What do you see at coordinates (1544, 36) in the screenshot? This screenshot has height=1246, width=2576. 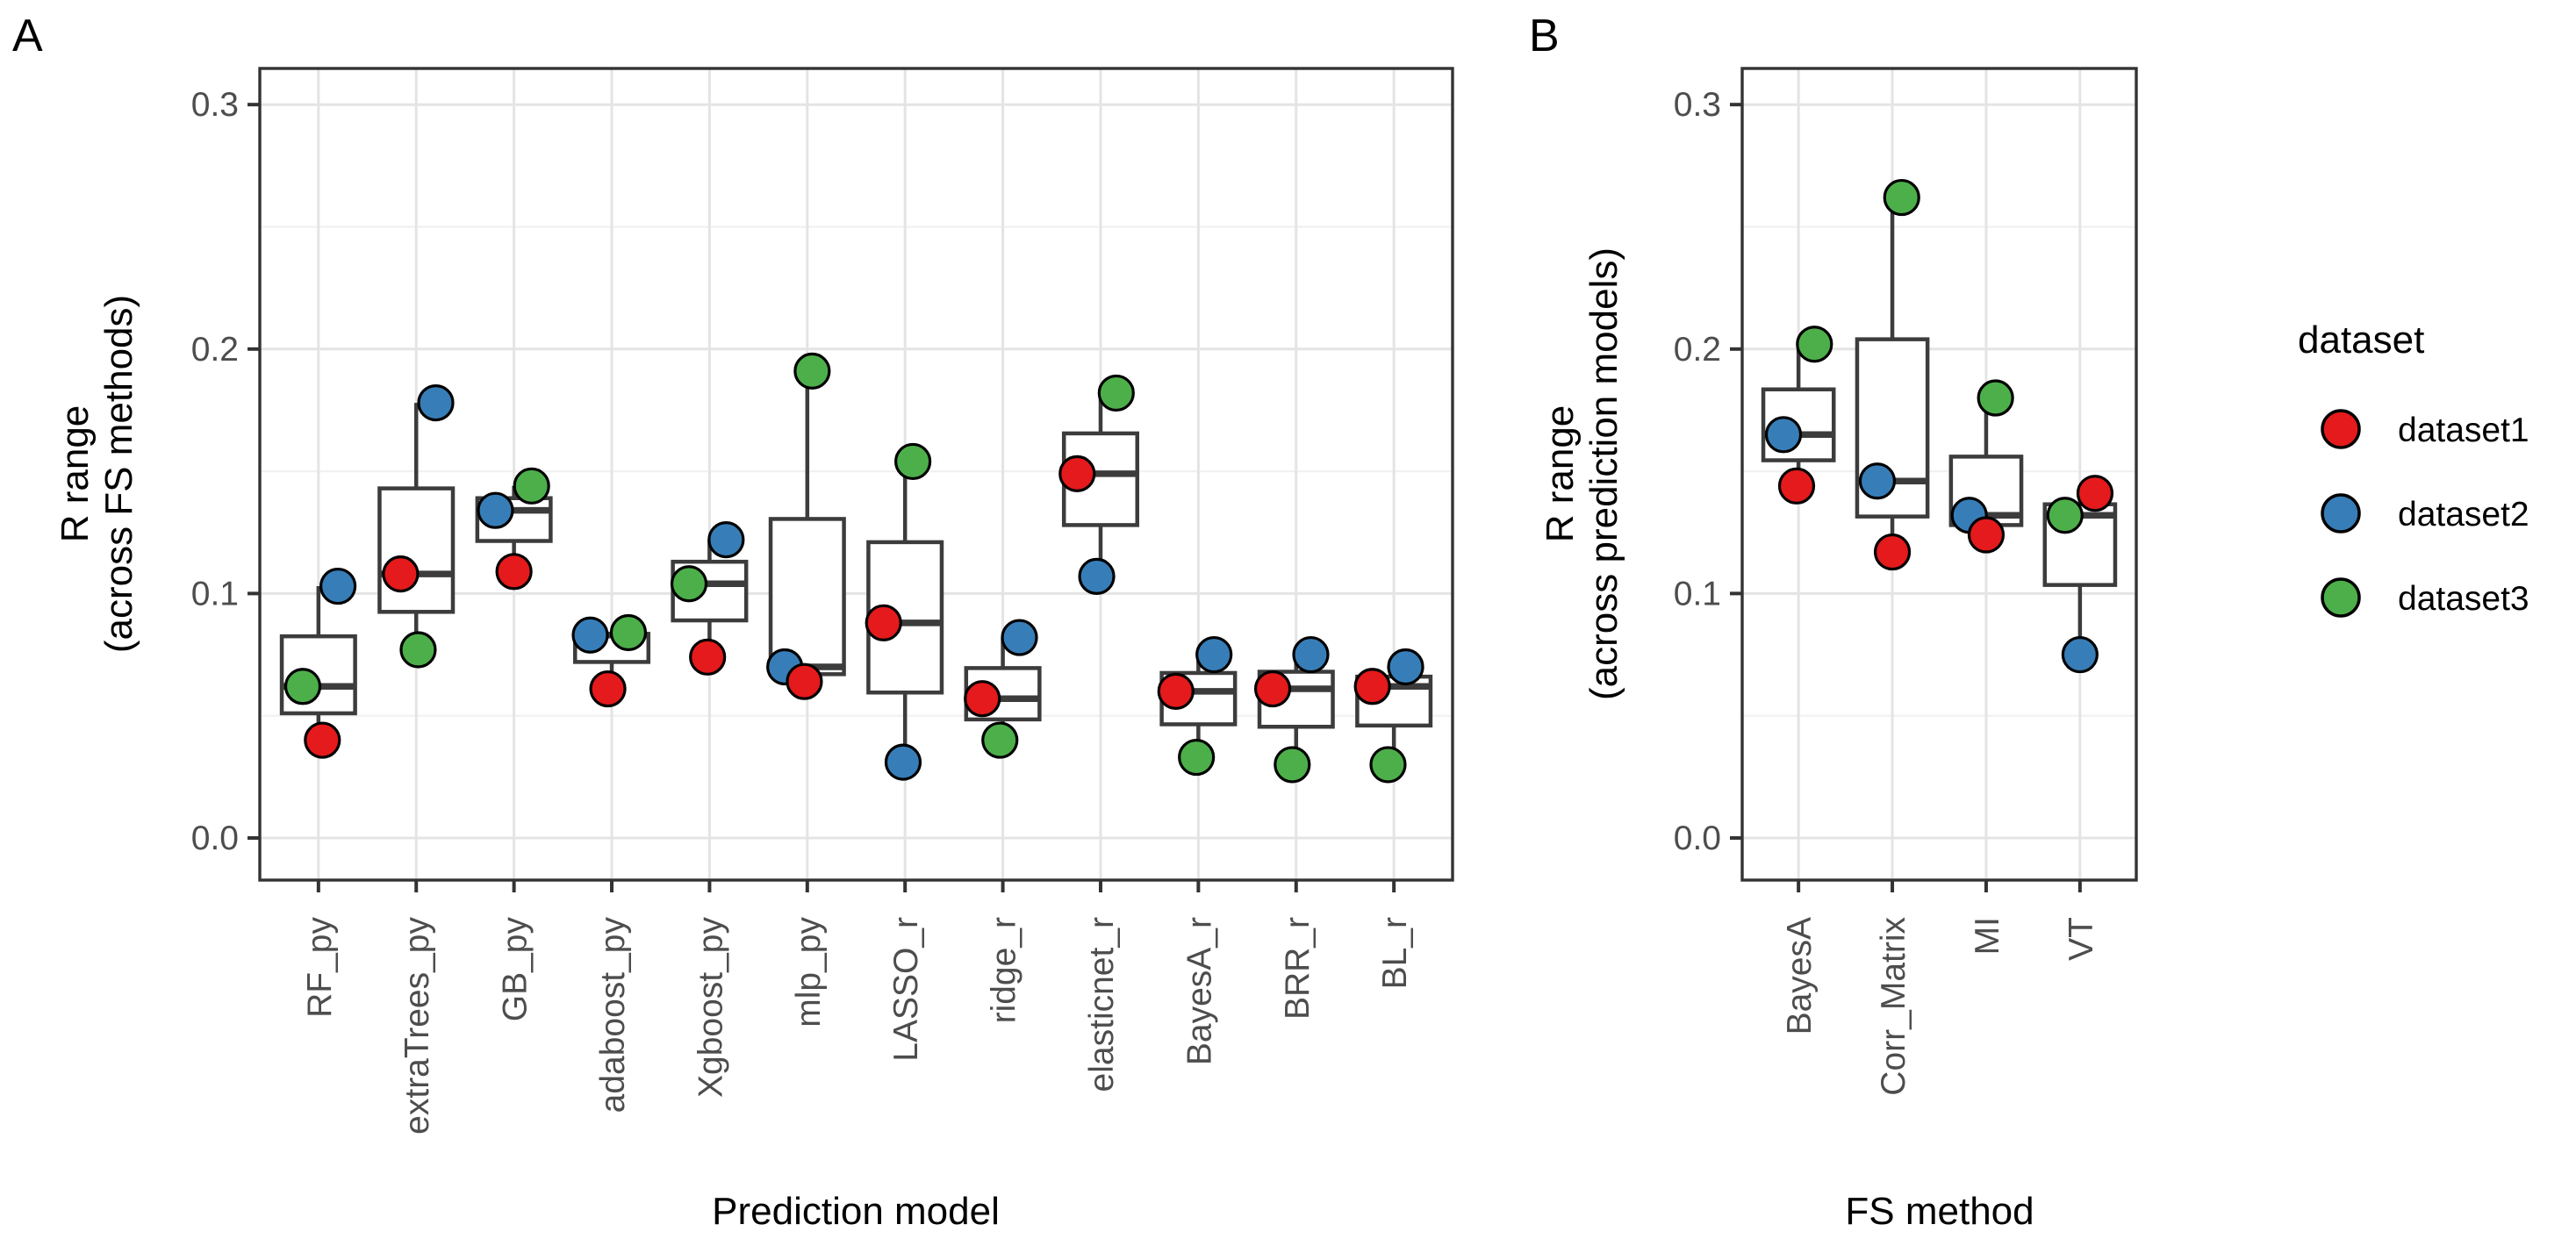 I see `panel-label-b: B` at bounding box center [1544, 36].